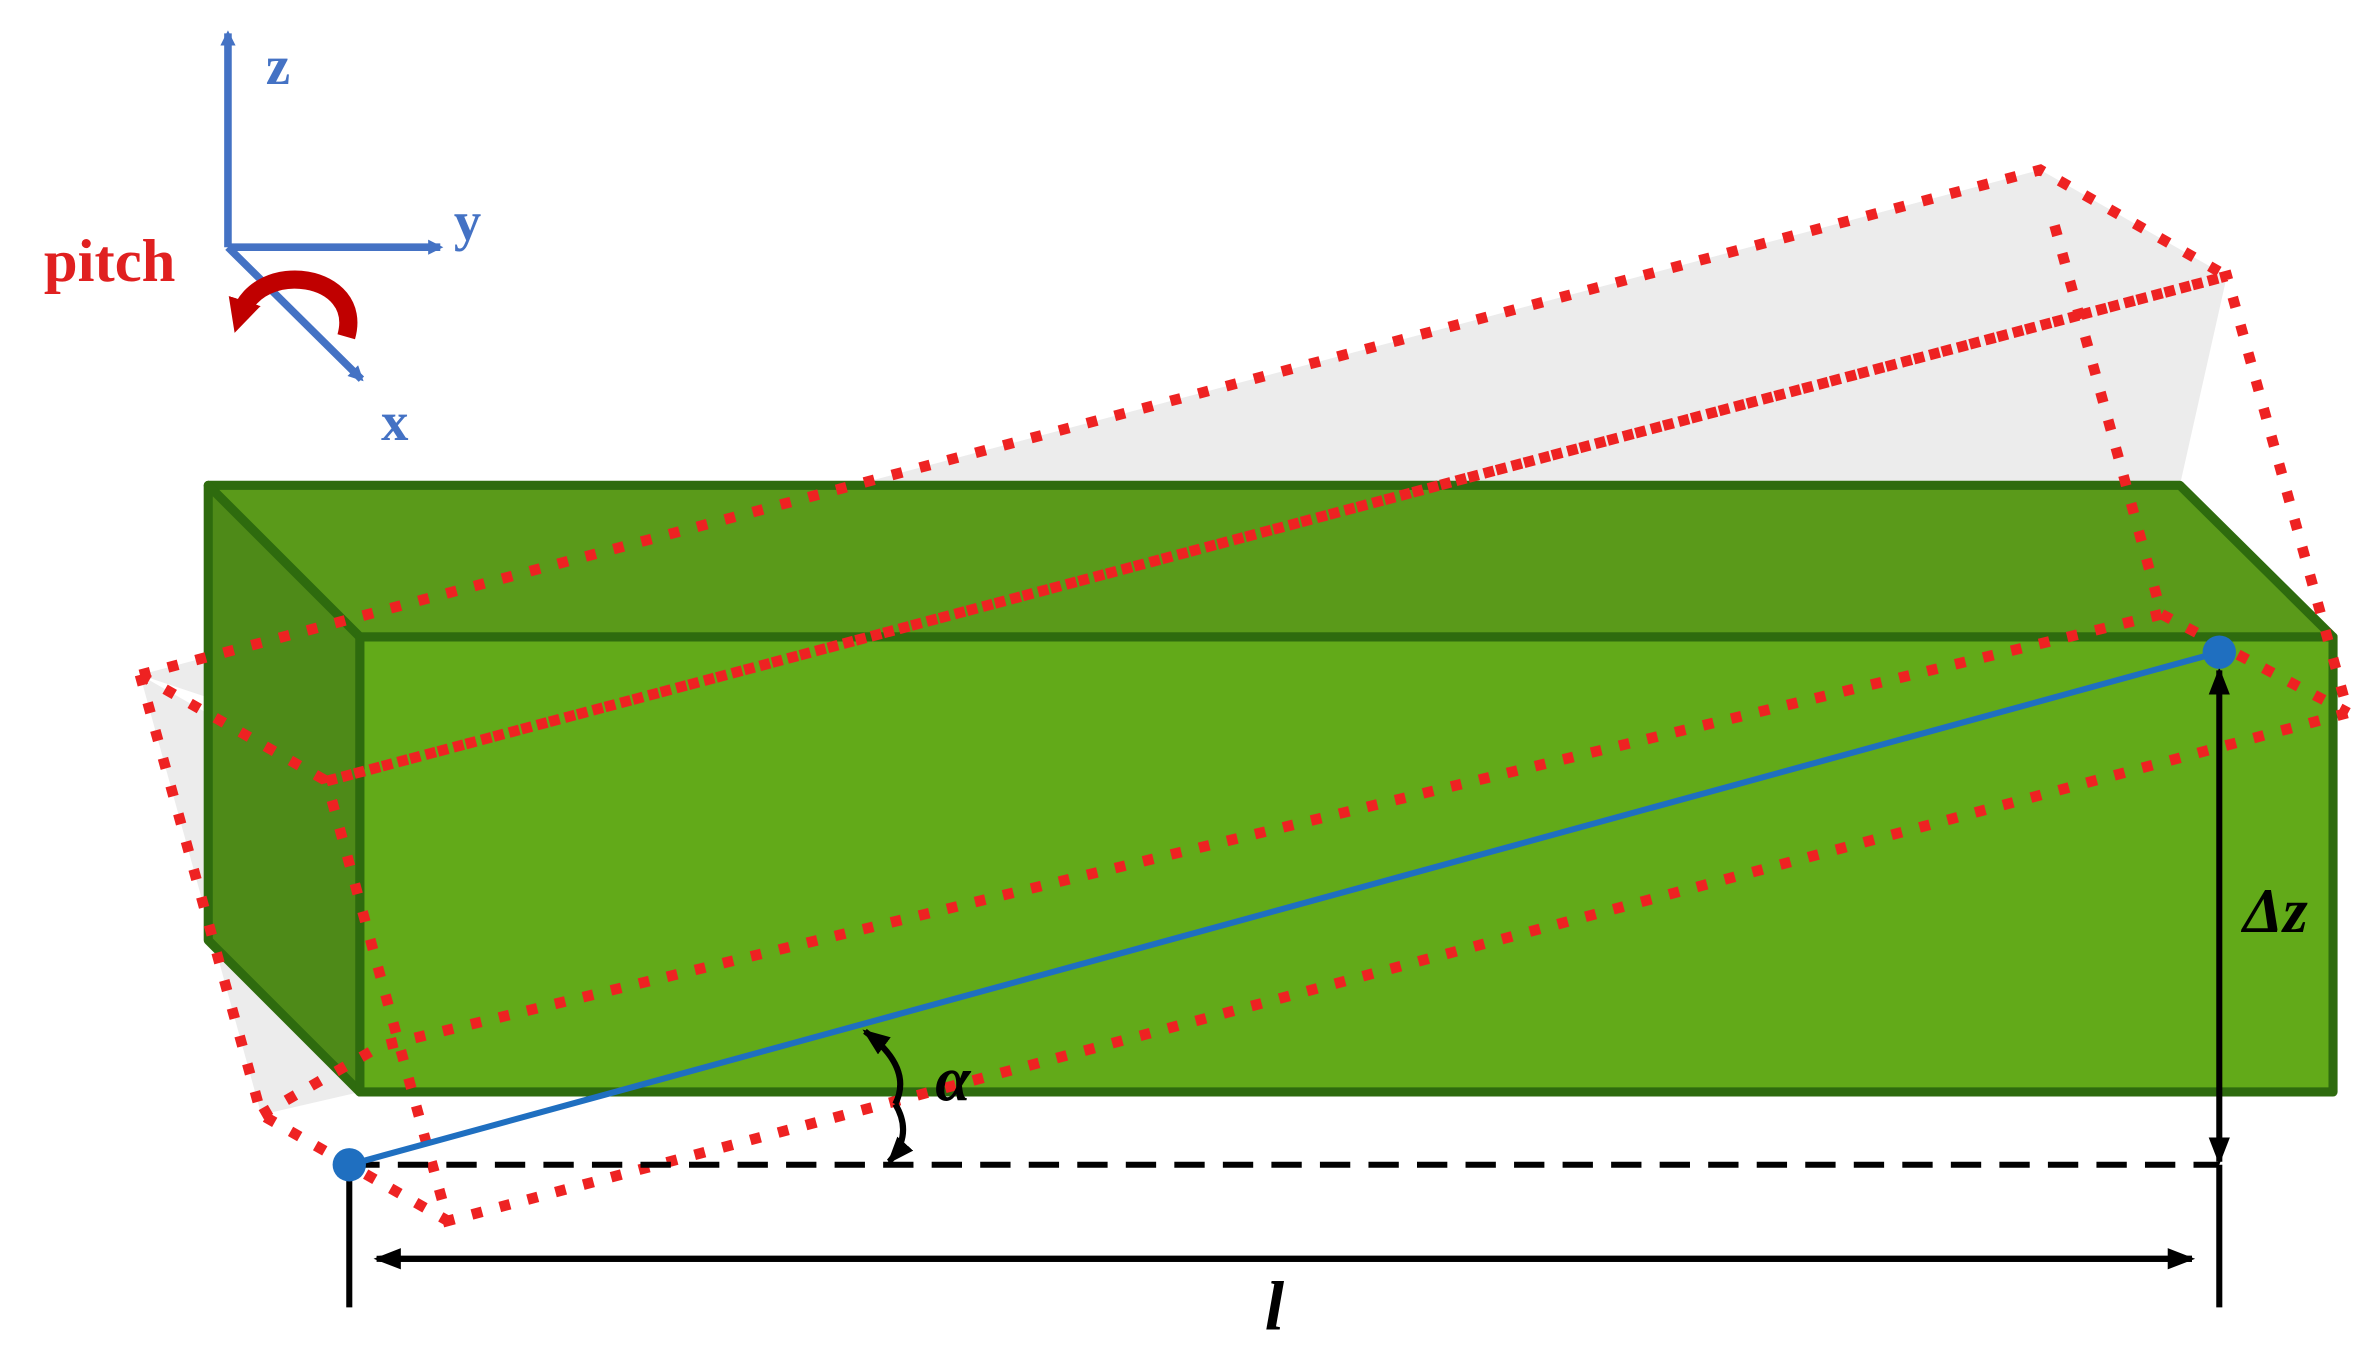 Image resolution: width=2379 pixels, height=1368 pixels. What do you see at coordinates (467, 221) in the screenshot?
I see `y-label: y` at bounding box center [467, 221].